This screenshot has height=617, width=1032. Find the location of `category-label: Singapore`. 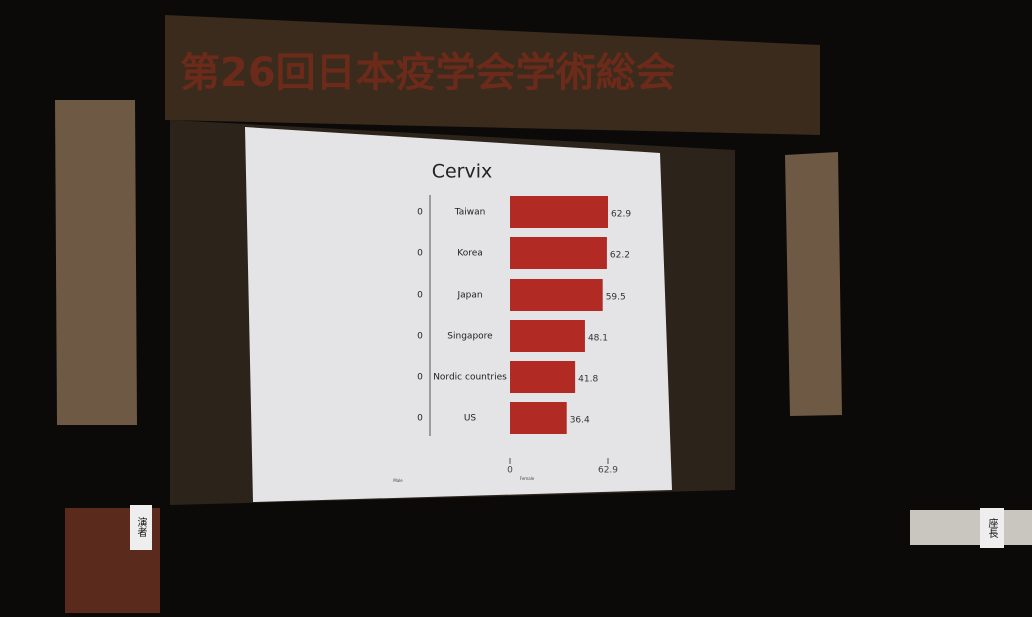

category-label: Singapore is located at coordinates (470, 337).